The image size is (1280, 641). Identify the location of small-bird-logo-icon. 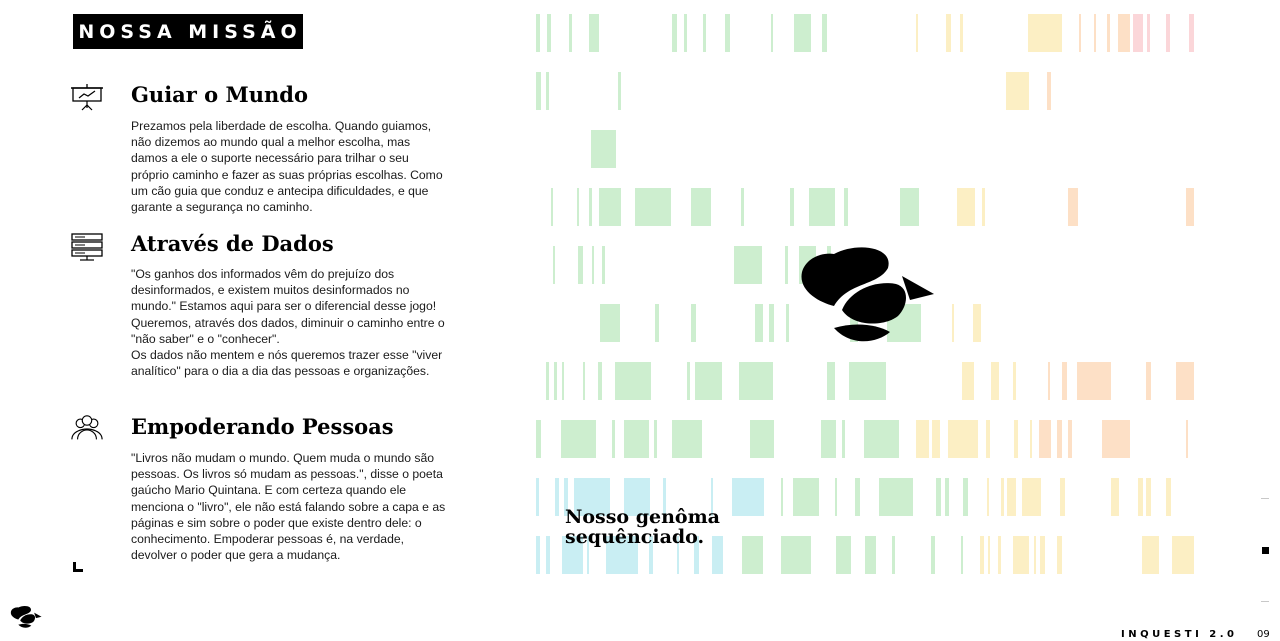
(26, 616).